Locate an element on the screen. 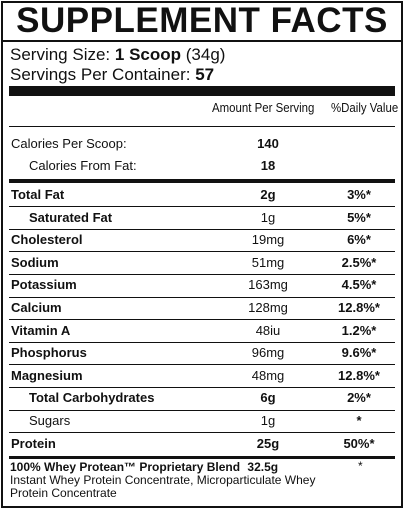 The height and width of the screenshot is (508, 404). header-daily-value: %Daily Value is located at coordinates (365, 107).